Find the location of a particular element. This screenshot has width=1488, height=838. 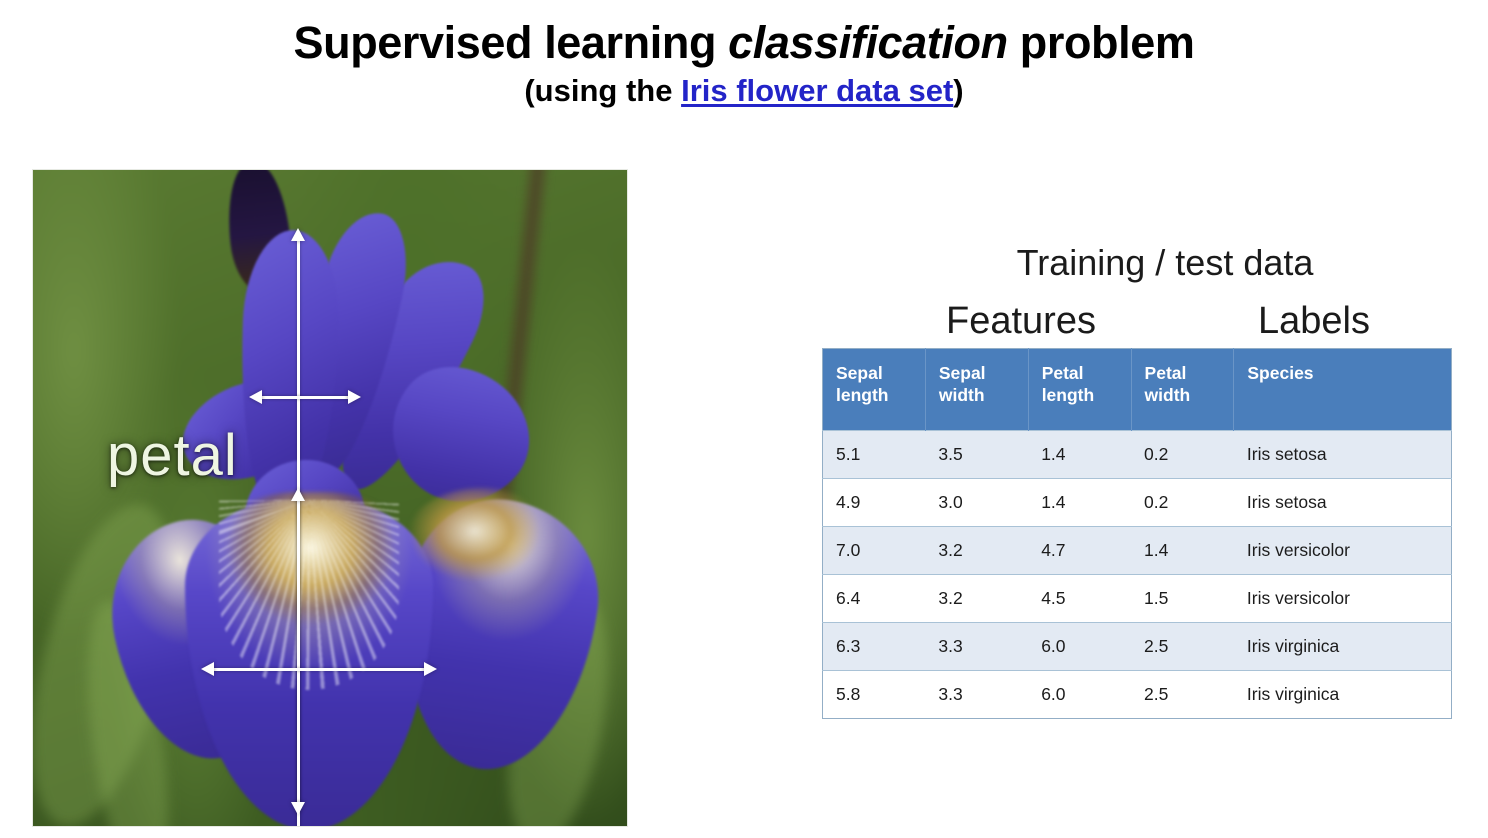

table-row: 5.1 3.5 1.4 0.2 Iris setosa is located at coordinates (1137, 454).